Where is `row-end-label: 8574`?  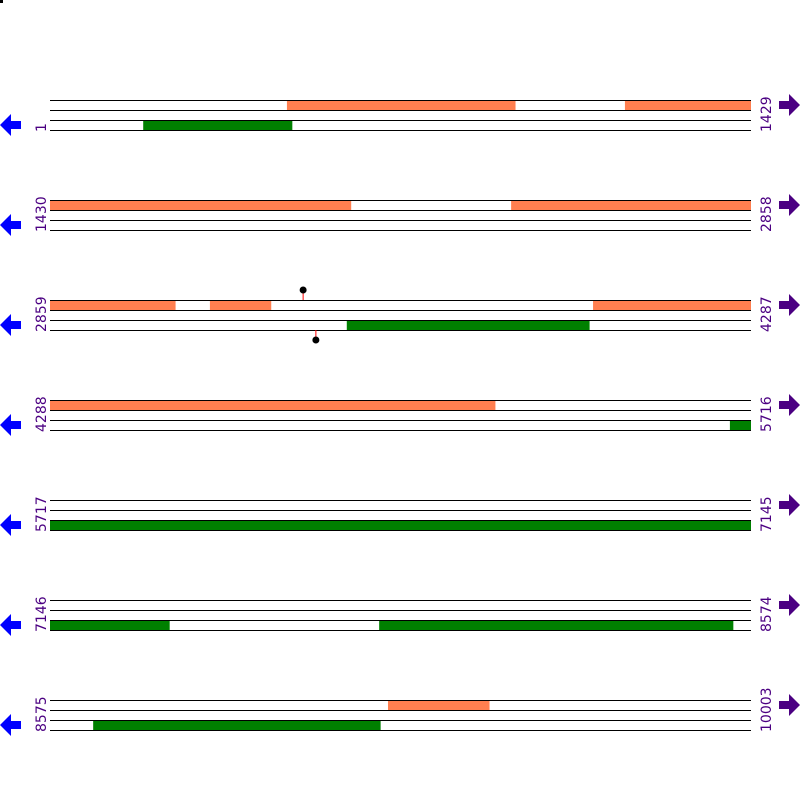 row-end-label: 8574 is located at coordinates (767, 614).